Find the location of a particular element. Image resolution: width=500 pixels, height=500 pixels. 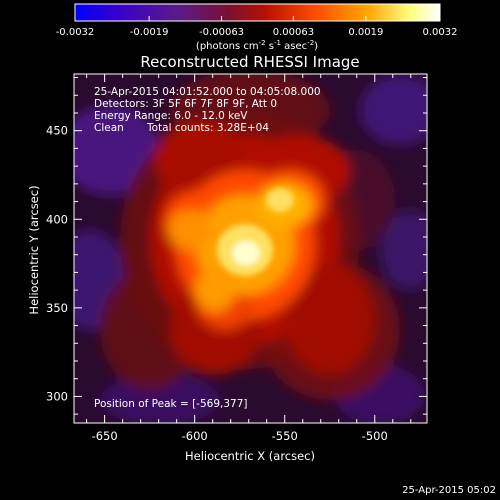

colorbar-tick-label: 0.0032 is located at coordinates (440, 32).